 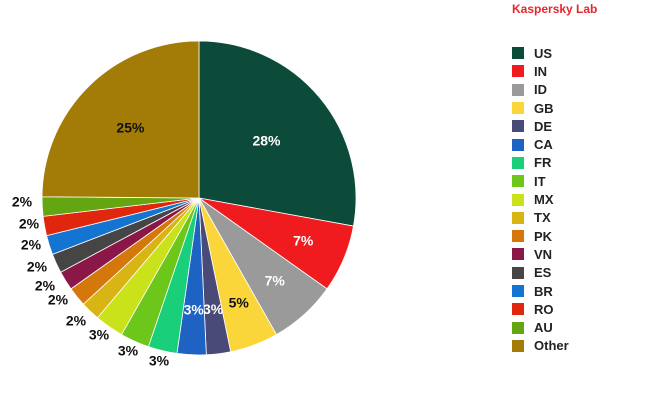 I want to click on legend-item-br: BR, so click(x=540, y=291).